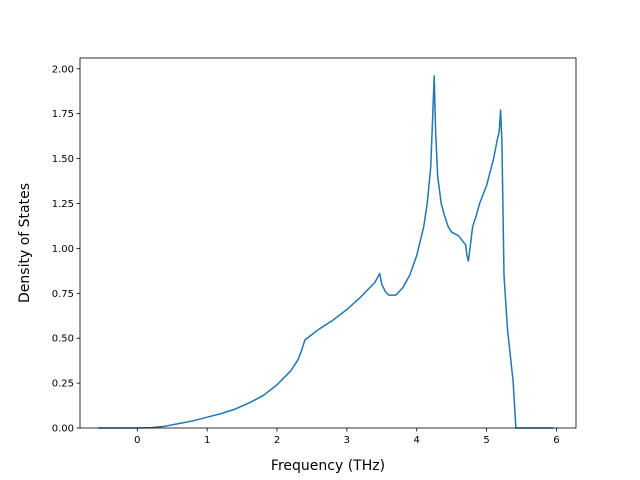  Describe the element at coordinates (63, 429) in the screenshot. I see `y-tick-label: 0.00` at that location.